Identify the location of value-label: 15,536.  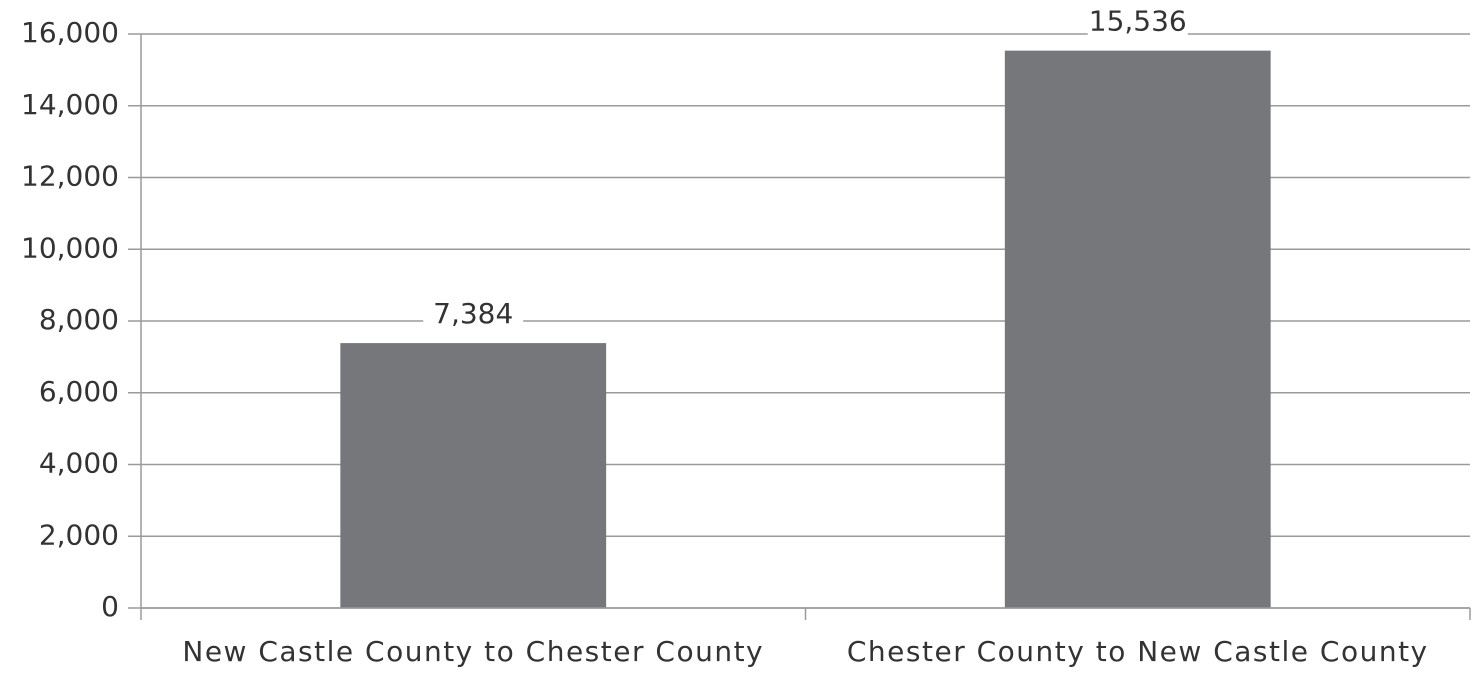
(1138, 21).